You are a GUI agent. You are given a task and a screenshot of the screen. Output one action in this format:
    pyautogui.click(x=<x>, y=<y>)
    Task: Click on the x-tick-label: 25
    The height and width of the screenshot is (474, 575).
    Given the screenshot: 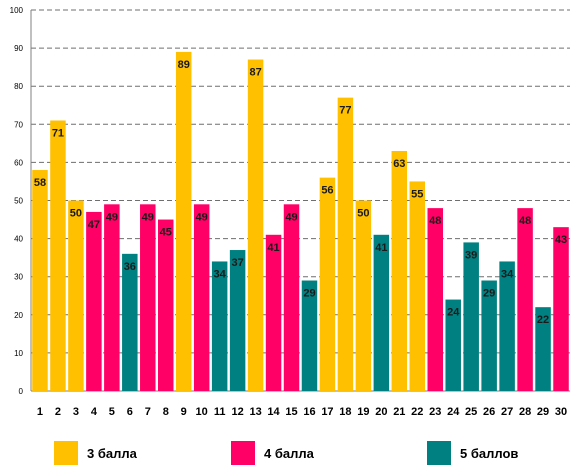 What is the action you would take?
    pyautogui.click(x=471, y=412)
    